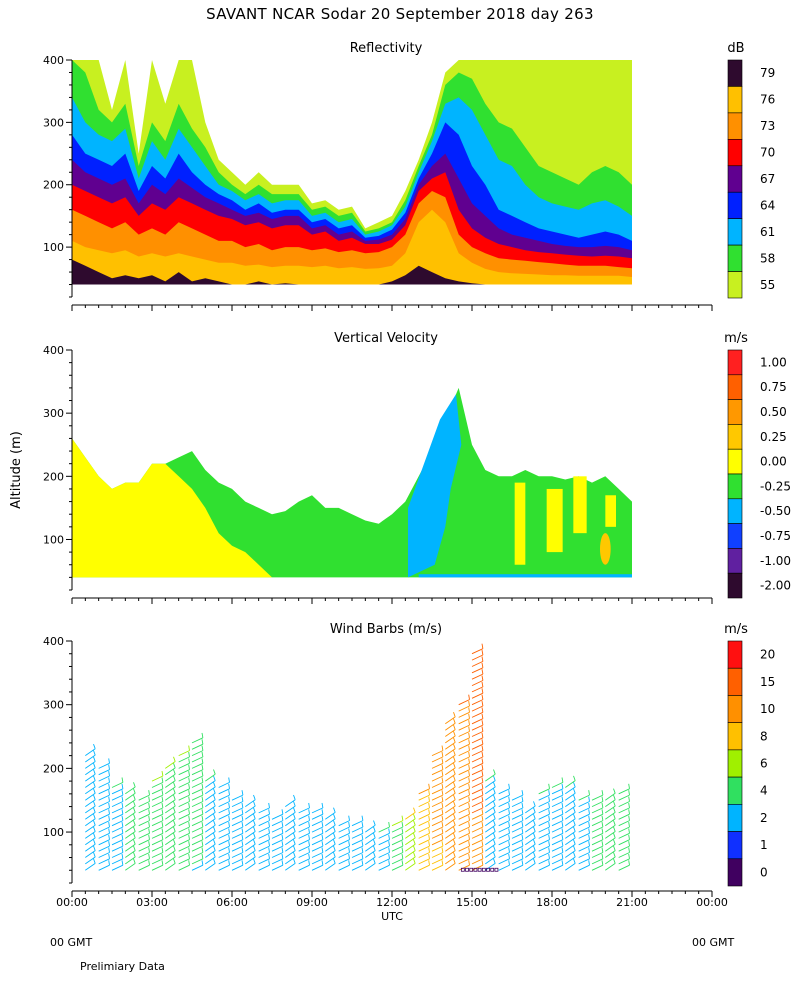 This screenshot has height=1000, width=800. Describe the element at coordinates (767, 655) in the screenshot. I see `colorbar-label: 20` at that location.